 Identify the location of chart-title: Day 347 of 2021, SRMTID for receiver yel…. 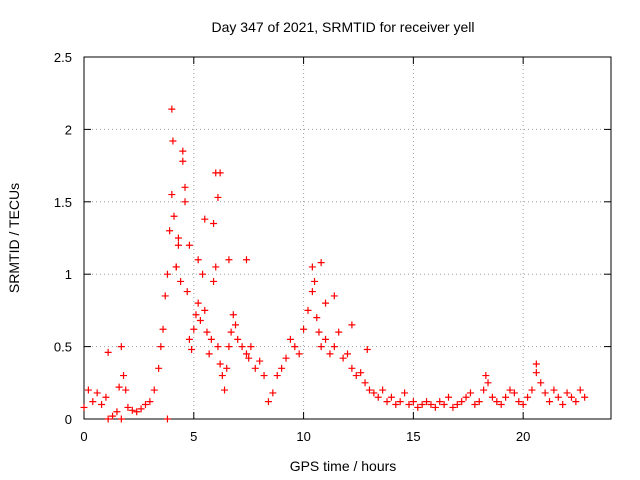
(343, 27).